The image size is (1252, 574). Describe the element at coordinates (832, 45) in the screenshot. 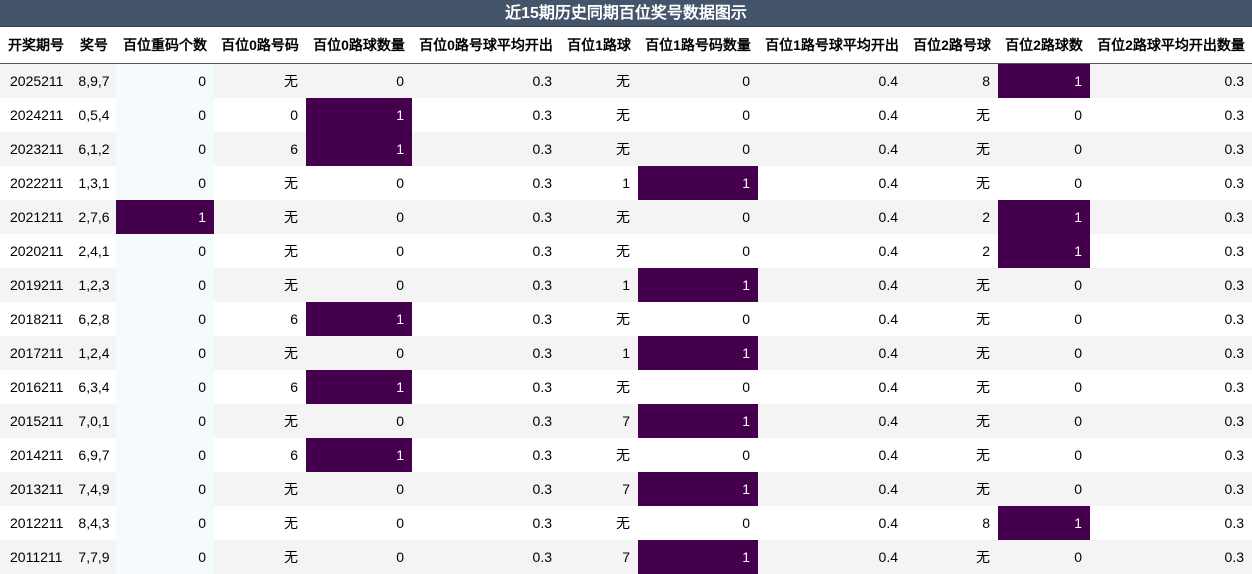

I see `col-route1-average-header: 百位1路号球平均开出` at that location.